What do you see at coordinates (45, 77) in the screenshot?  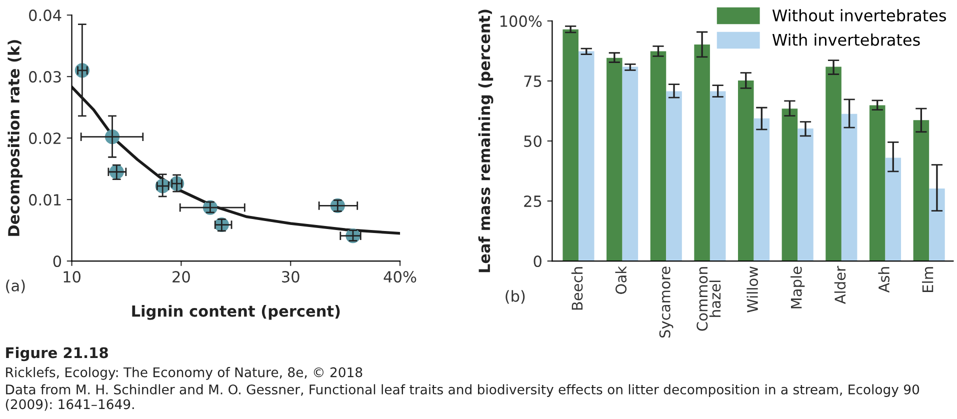 I see `y-tick-label: 0.03` at bounding box center [45, 77].